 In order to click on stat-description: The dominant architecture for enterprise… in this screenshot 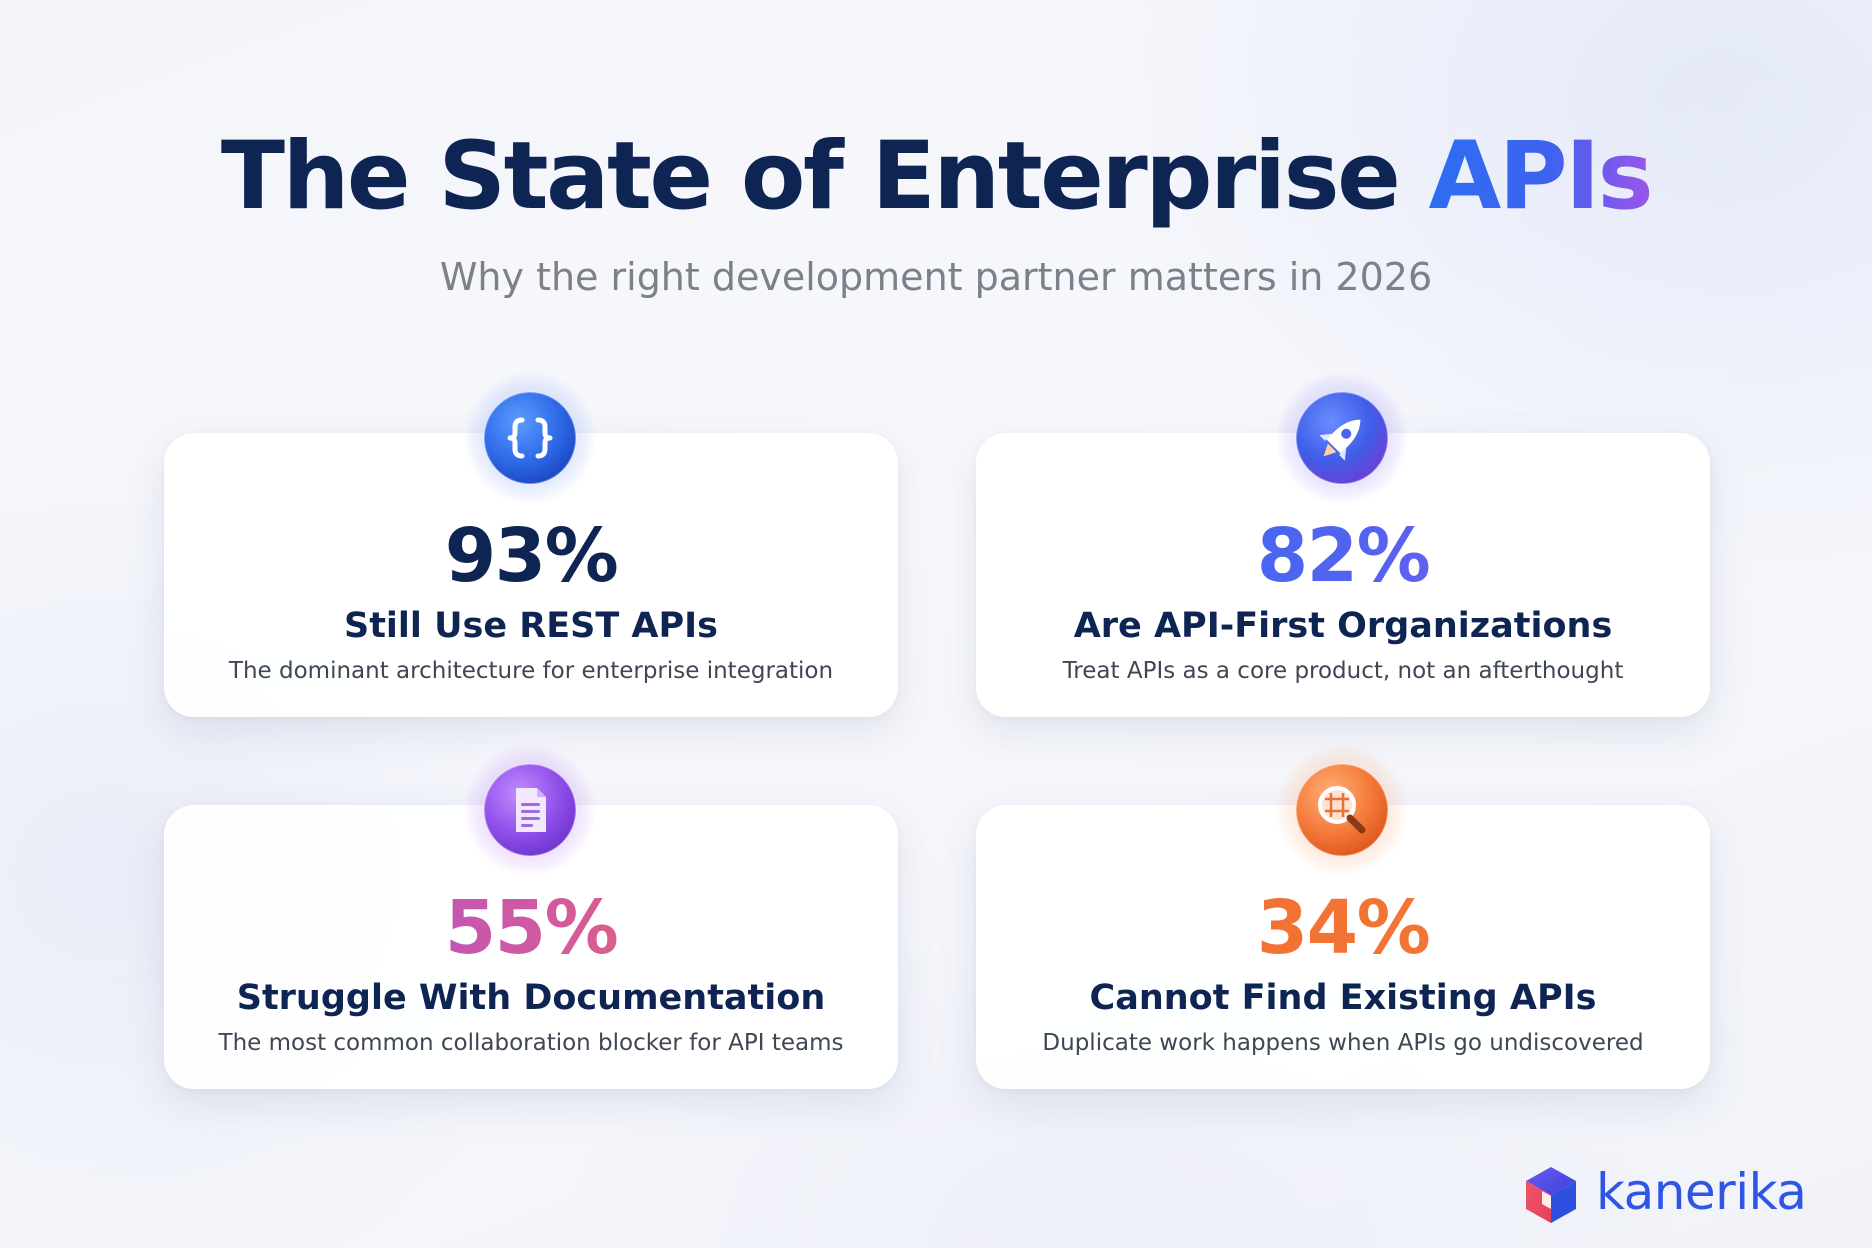, I will do `click(531, 671)`.